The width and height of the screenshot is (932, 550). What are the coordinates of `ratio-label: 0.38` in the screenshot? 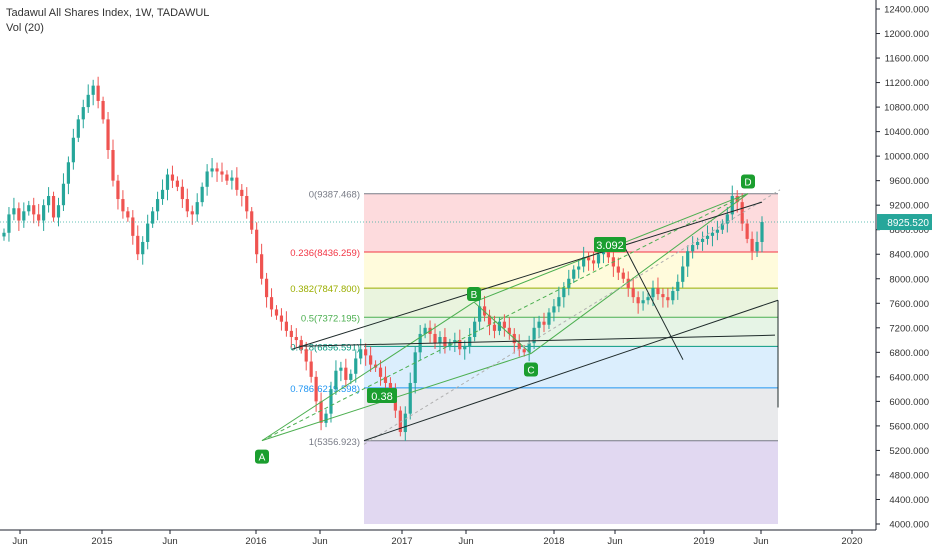 It's located at (382, 395).